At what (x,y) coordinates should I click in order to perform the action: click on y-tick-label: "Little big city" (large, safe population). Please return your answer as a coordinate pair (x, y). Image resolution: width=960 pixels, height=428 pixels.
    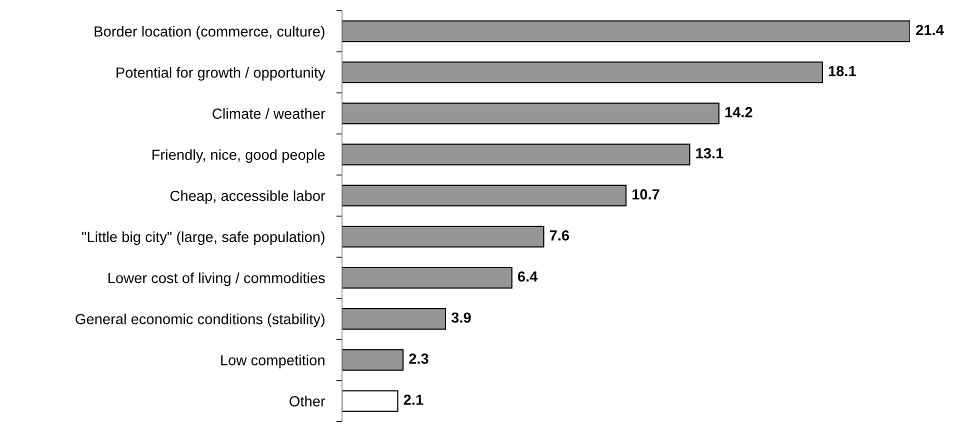
    Looking at the image, I should click on (203, 238).